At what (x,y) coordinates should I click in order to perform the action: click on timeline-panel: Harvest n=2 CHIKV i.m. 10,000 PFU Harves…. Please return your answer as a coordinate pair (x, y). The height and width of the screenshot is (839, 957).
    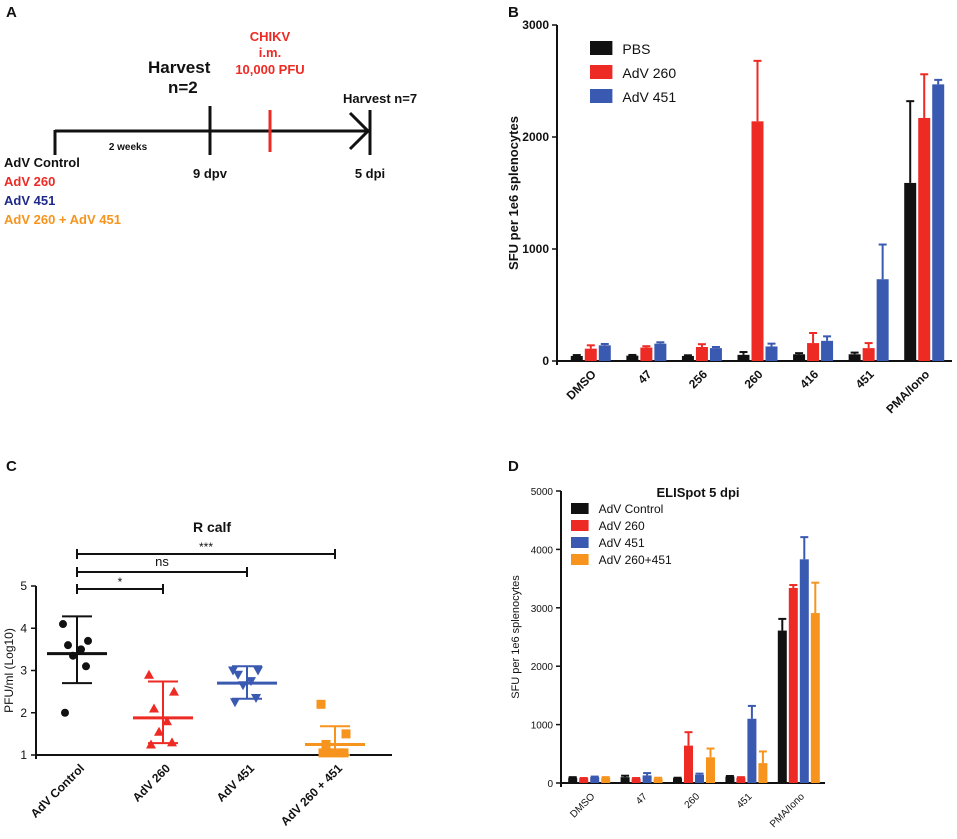
    Looking at the image, I should click on (210, 128).